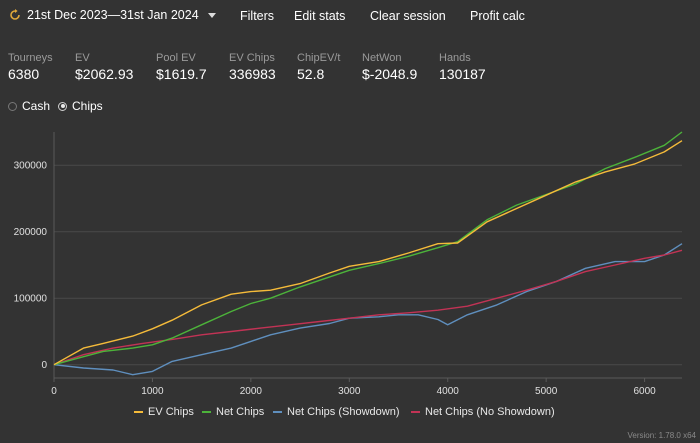  I want to click on stat-label: EV, so click(82, 58).